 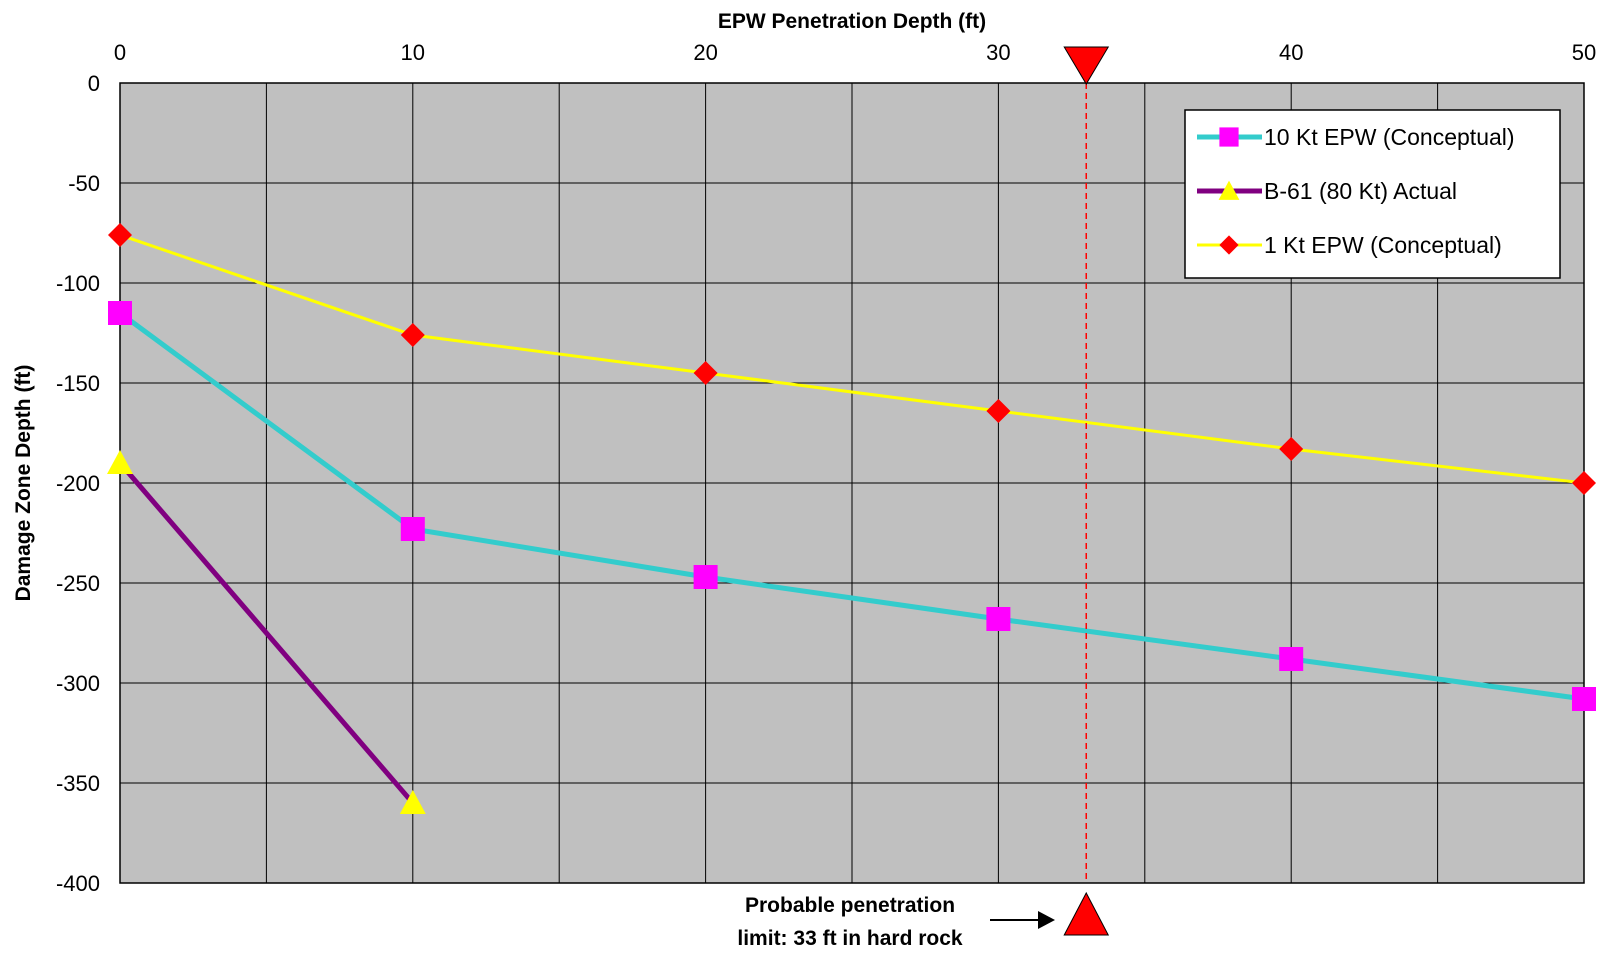 What do you see at coordinates (78, 683) in the screenshot?
I see `y-tick-label: -300` at bounding box center [78, 683].